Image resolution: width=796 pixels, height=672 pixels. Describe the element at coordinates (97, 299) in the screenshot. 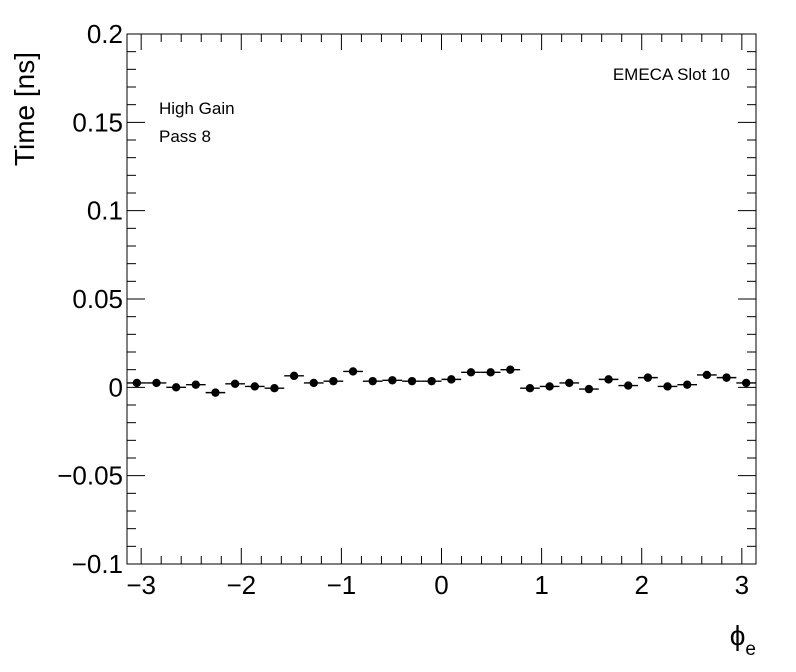

I see `y-tick-label: 0.05` at that location.